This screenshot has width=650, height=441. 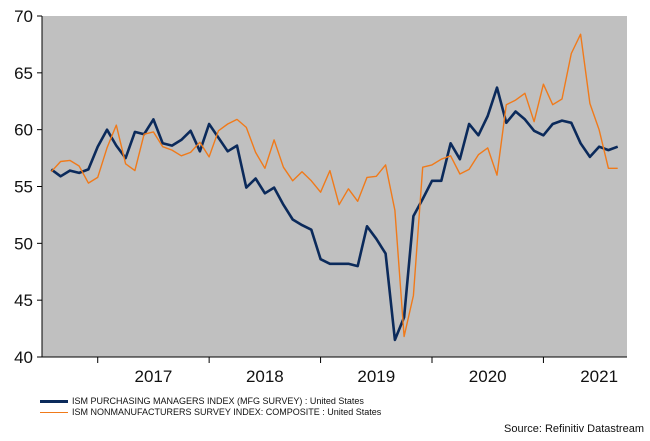 I want to click on x-tick-label: 2018, so click(x=265, y=376).